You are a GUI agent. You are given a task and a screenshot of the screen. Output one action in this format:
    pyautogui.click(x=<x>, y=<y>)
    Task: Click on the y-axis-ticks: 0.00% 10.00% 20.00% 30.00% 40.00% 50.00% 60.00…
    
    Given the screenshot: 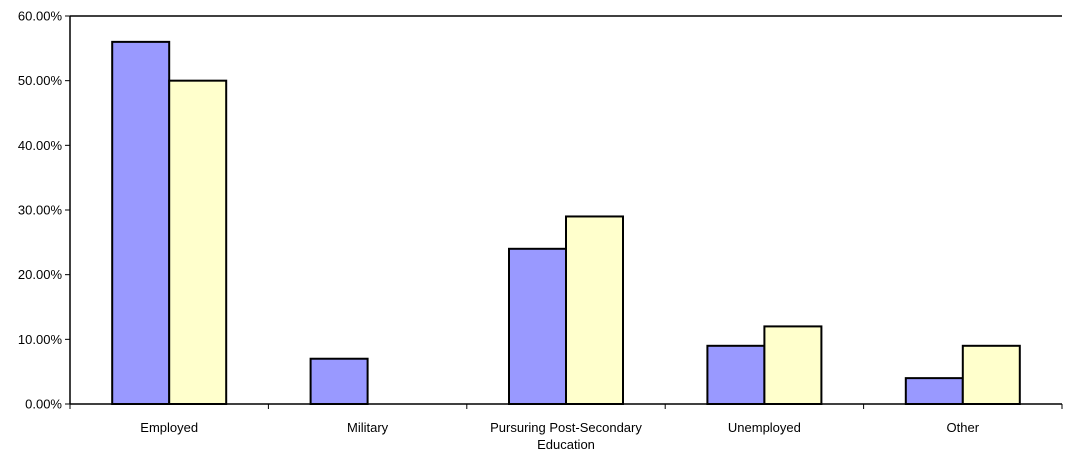 What is the action you would take?
    pyautogui.click(x=44, y=210)
    